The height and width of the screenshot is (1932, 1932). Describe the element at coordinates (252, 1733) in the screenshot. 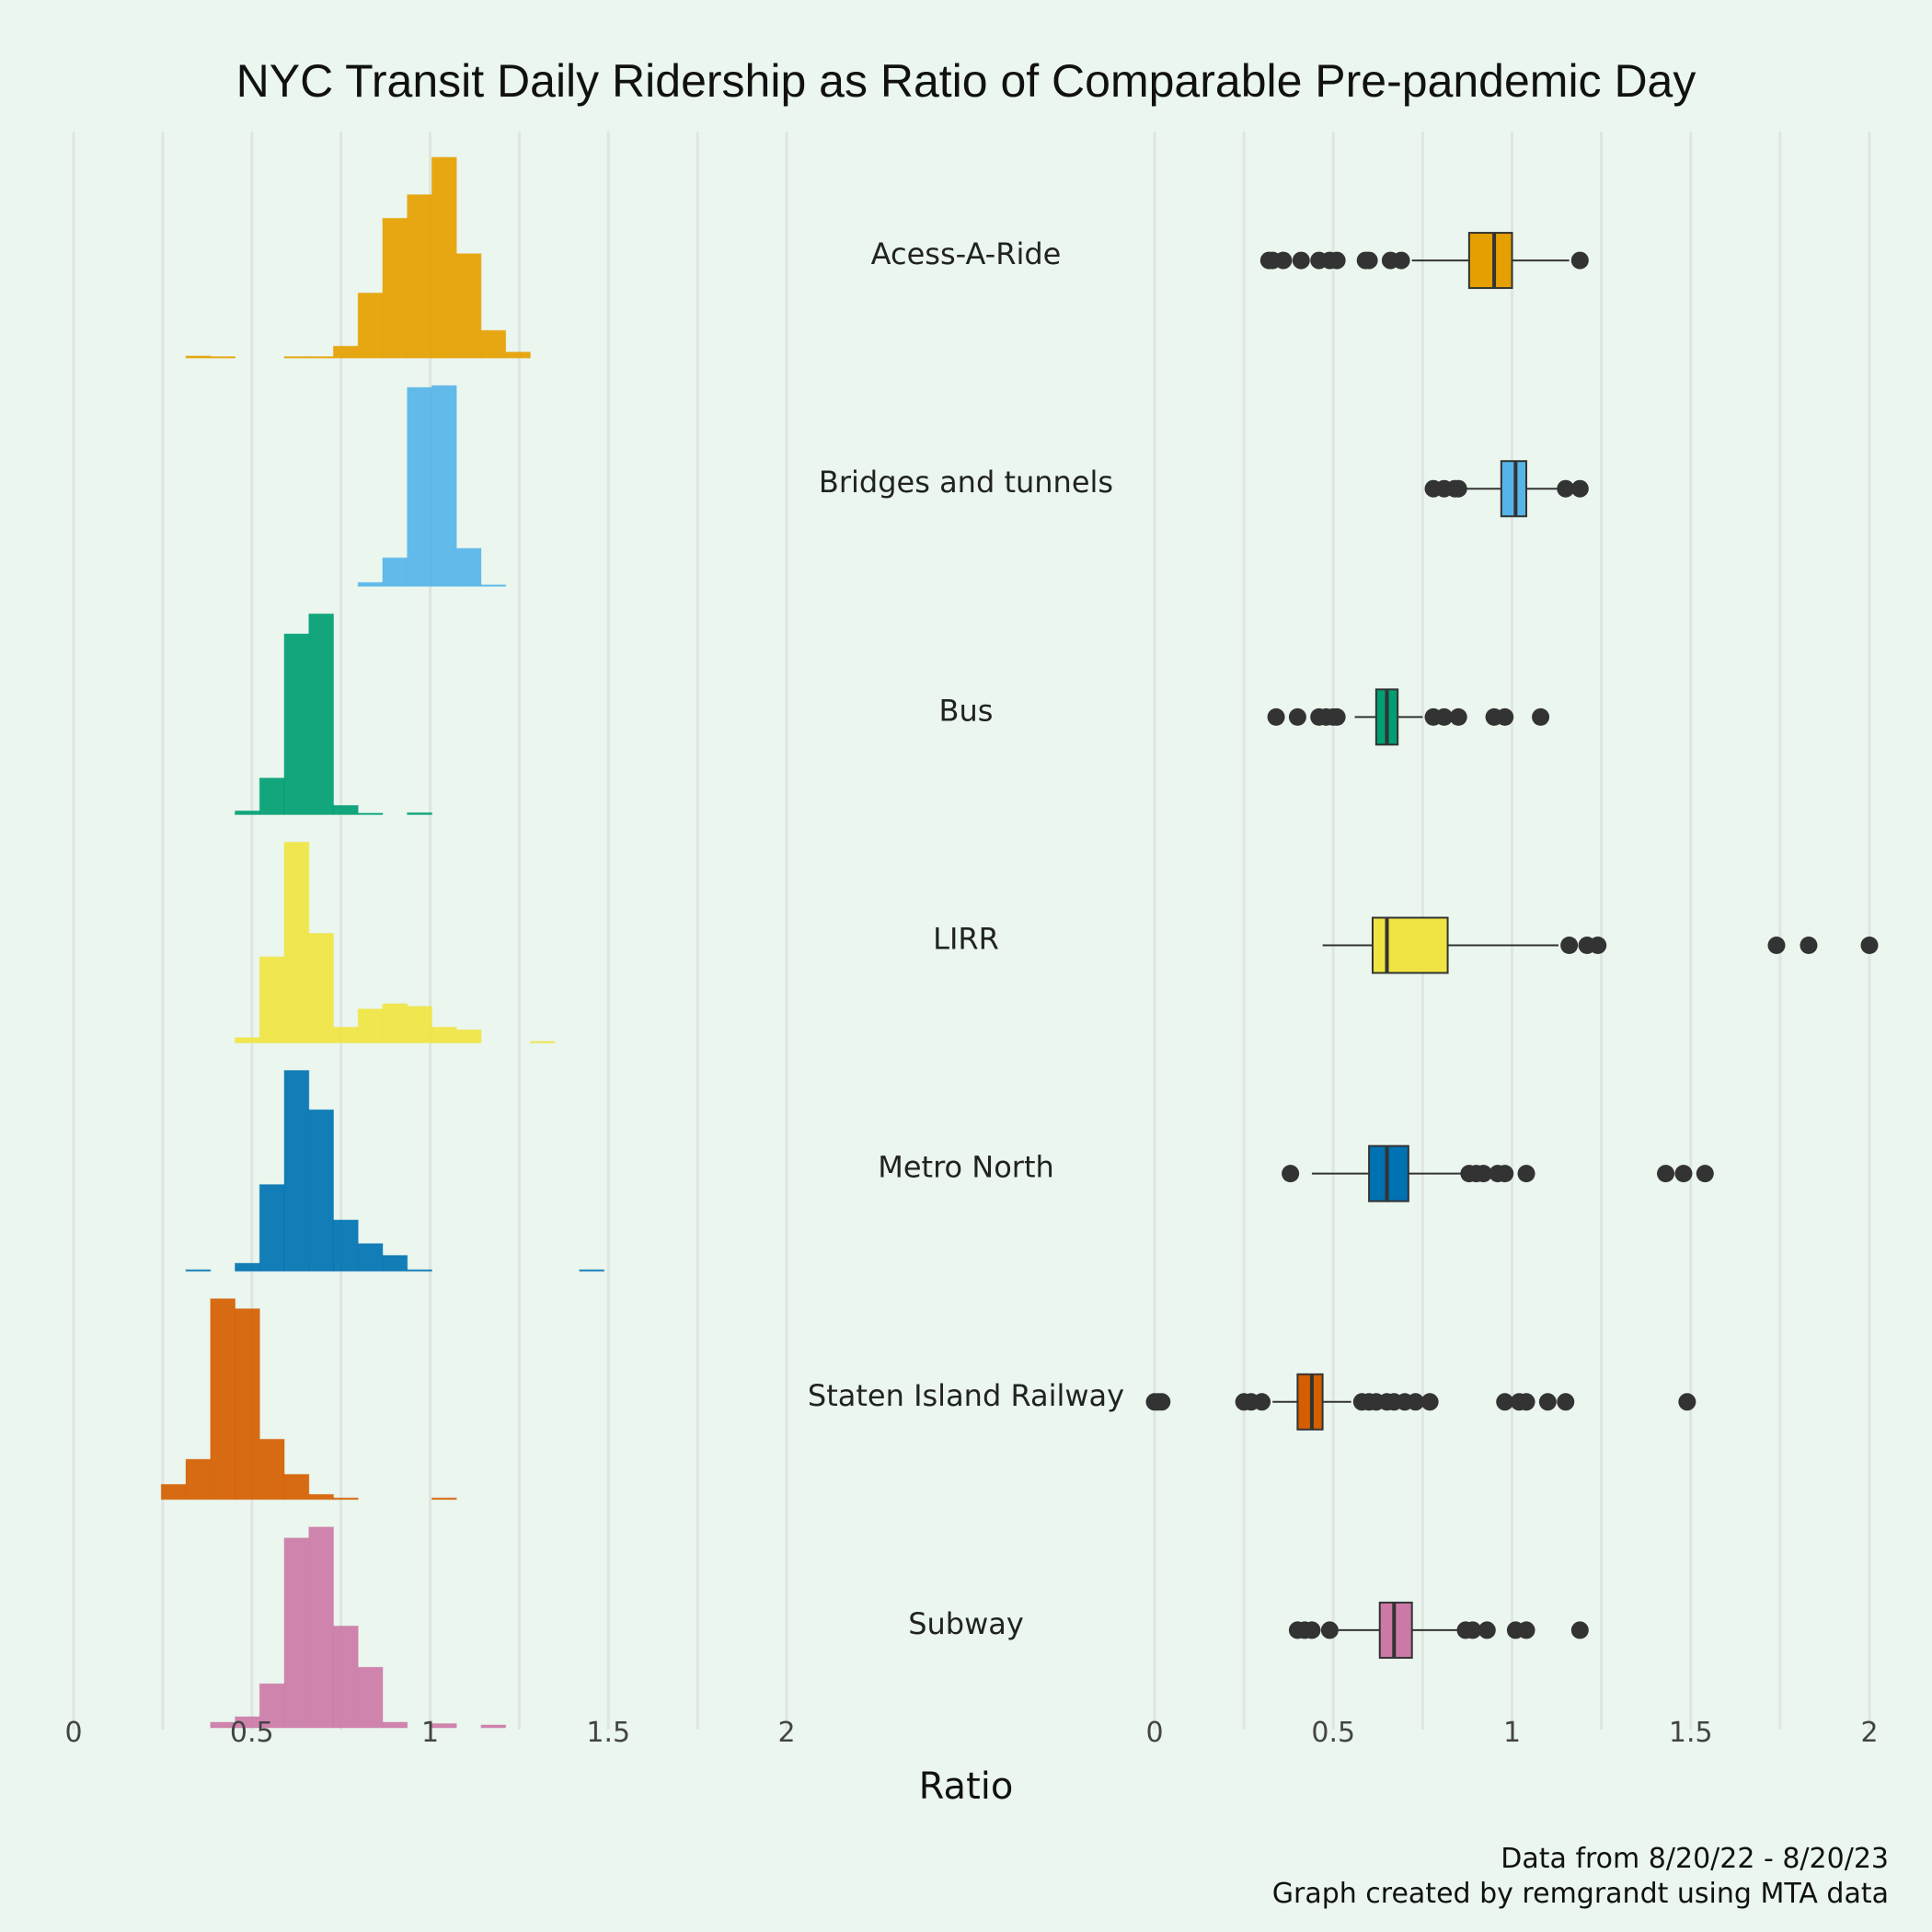

I see `hist-x-tick-label: 0.5` at that location.